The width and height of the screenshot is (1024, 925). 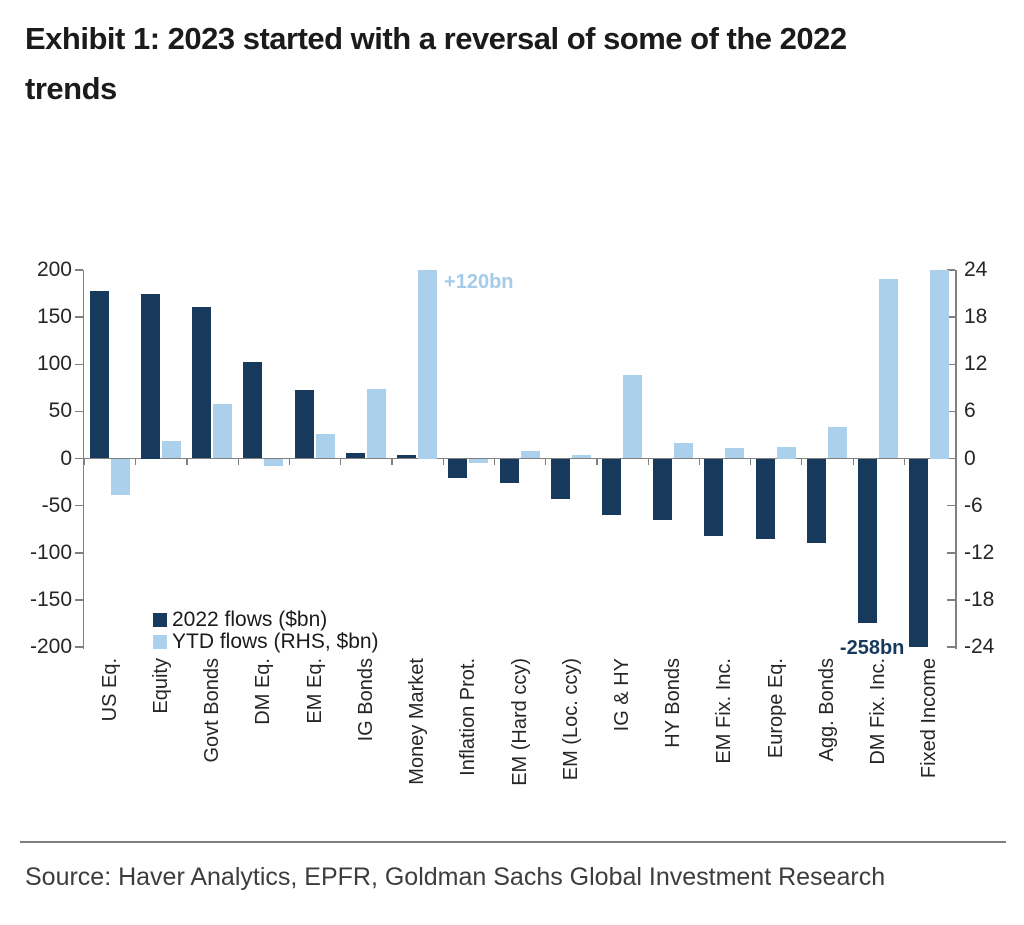 What do you see at coordinates (621, 695) in the screenshot?
I see `category-label-ig-hy: IG & HY` at bounding box center [621, 695].